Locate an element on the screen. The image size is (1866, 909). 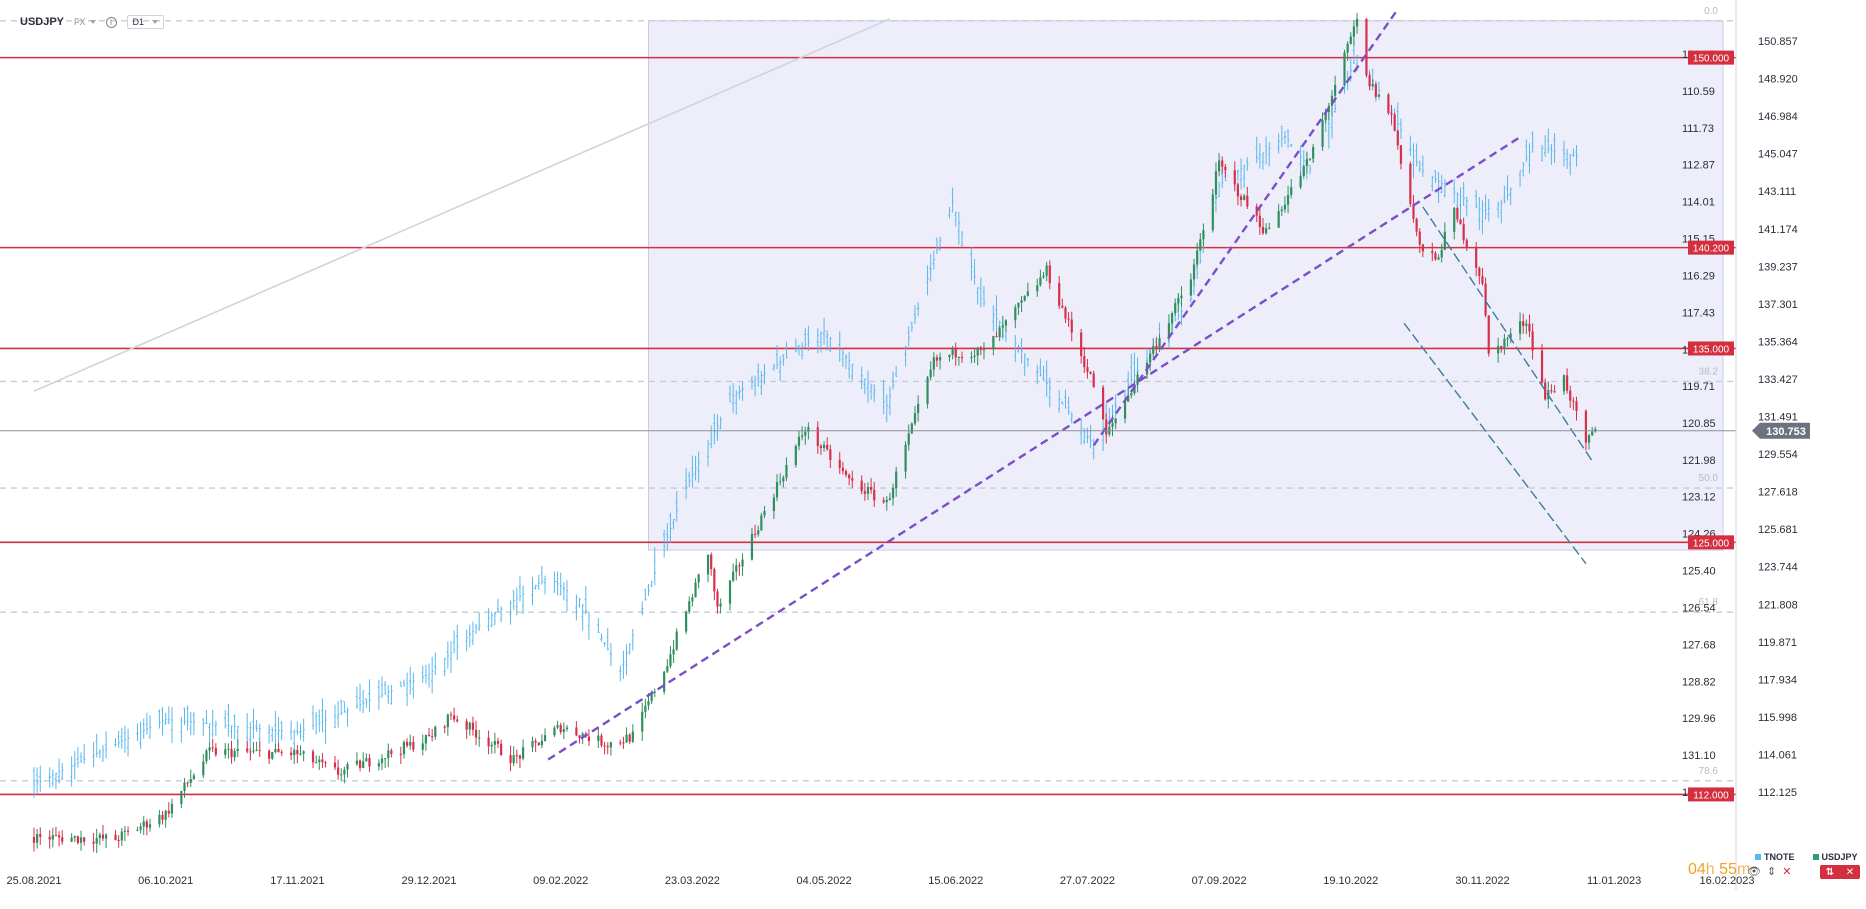
symbol-name: USDJPY is located at coordinates (42, 22).